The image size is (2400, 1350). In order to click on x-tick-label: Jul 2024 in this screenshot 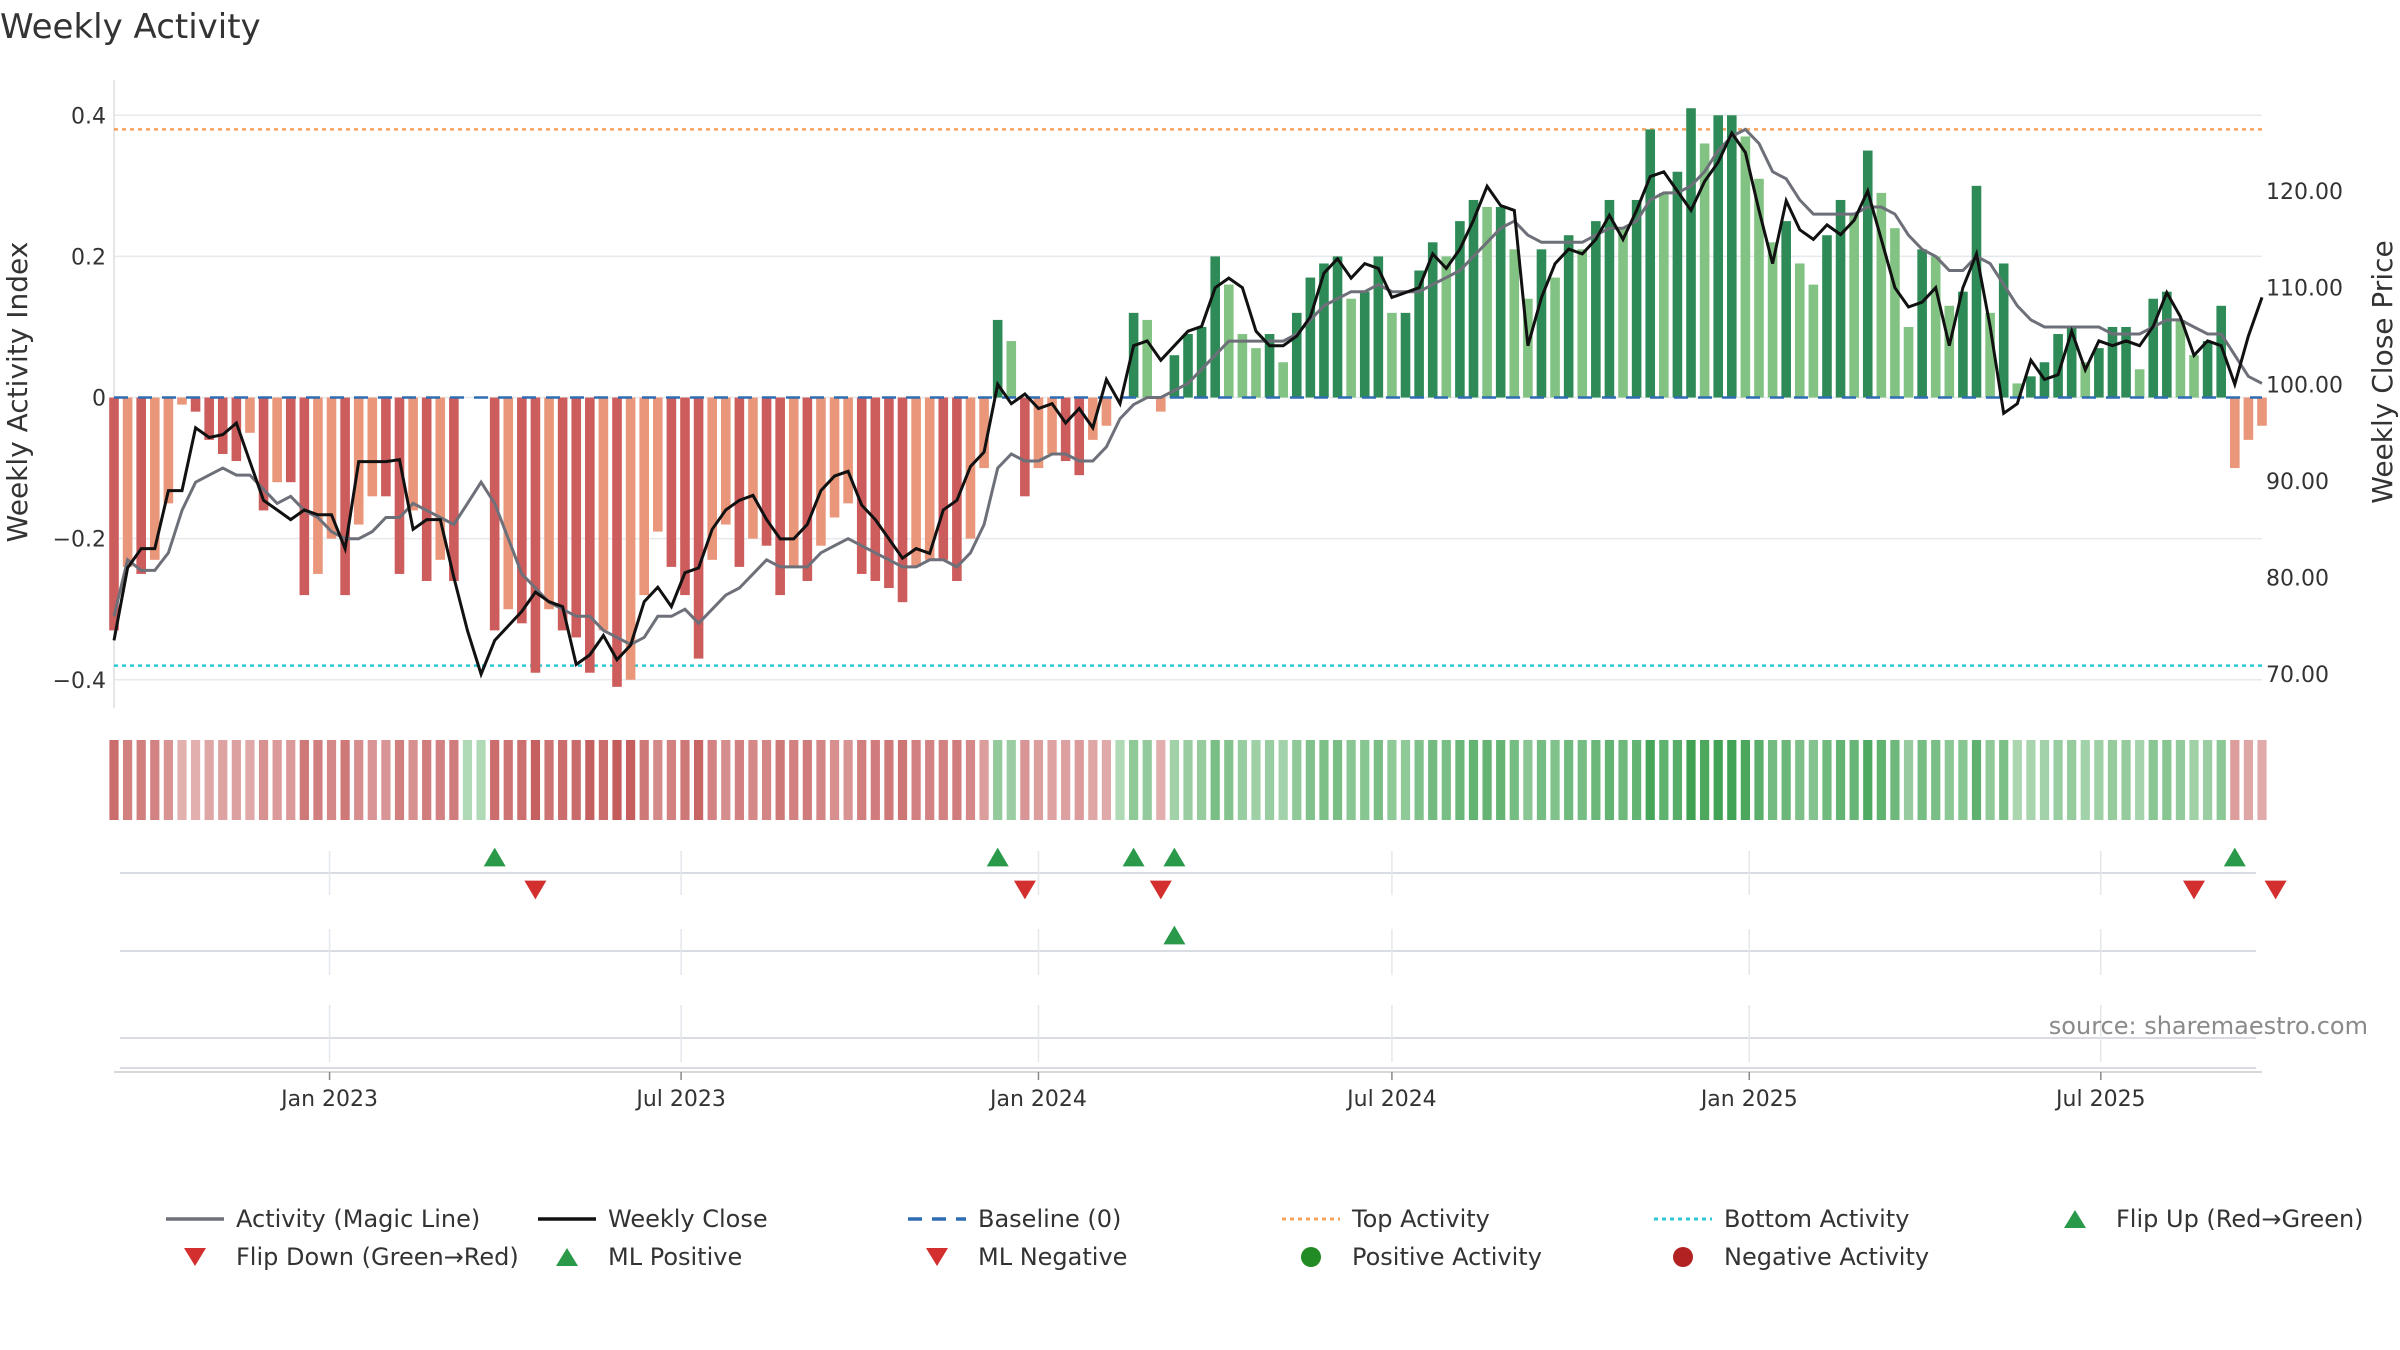, I will do `click(1391, 1099)`.